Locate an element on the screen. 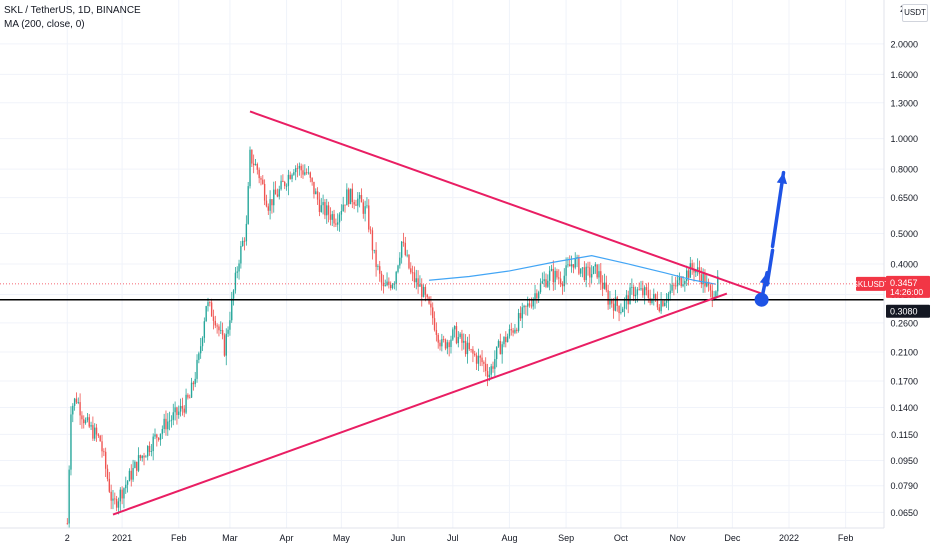 The image size is (932, 550). price-axis-panel is located at coordinates (908, 275).